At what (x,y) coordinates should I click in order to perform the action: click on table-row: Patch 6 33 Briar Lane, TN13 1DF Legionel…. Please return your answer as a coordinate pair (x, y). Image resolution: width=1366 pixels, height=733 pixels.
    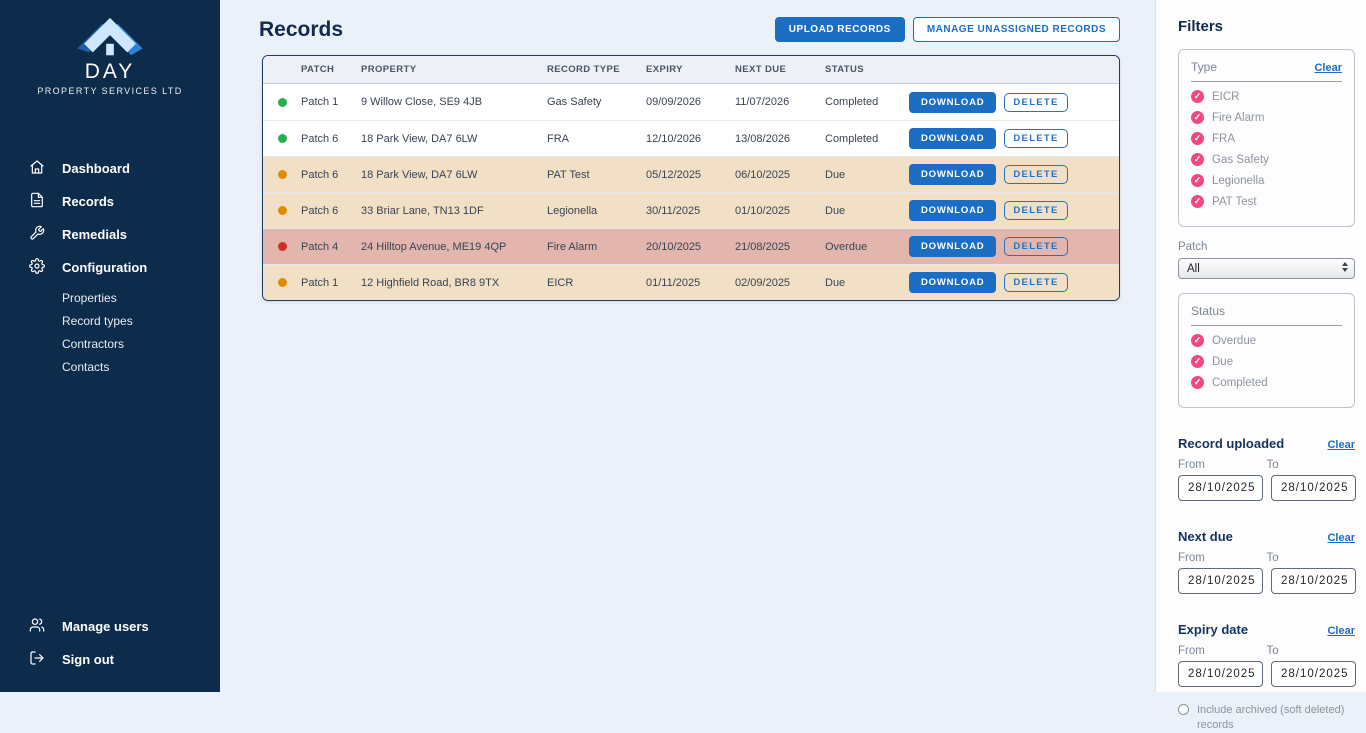
    Looking at the image, I should click on (691, 210).